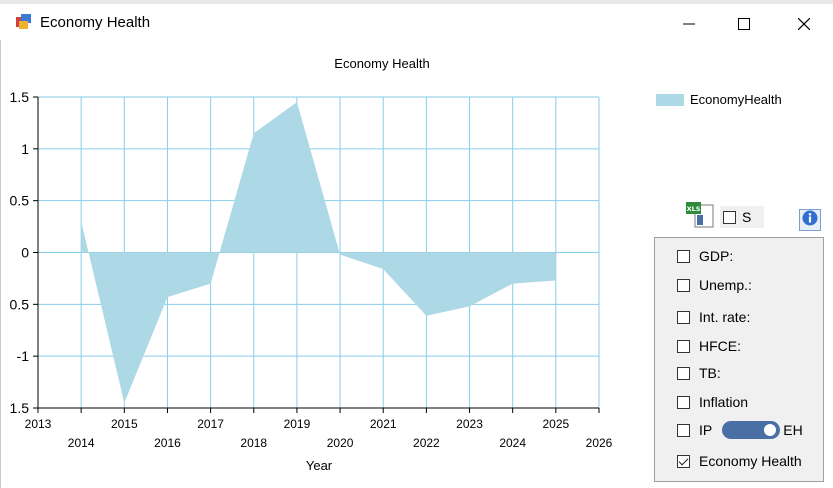  What do you see at coordinates (793, 430) in the screenshot?
I see `eh-label: EH` at bounding box center [793, 430].